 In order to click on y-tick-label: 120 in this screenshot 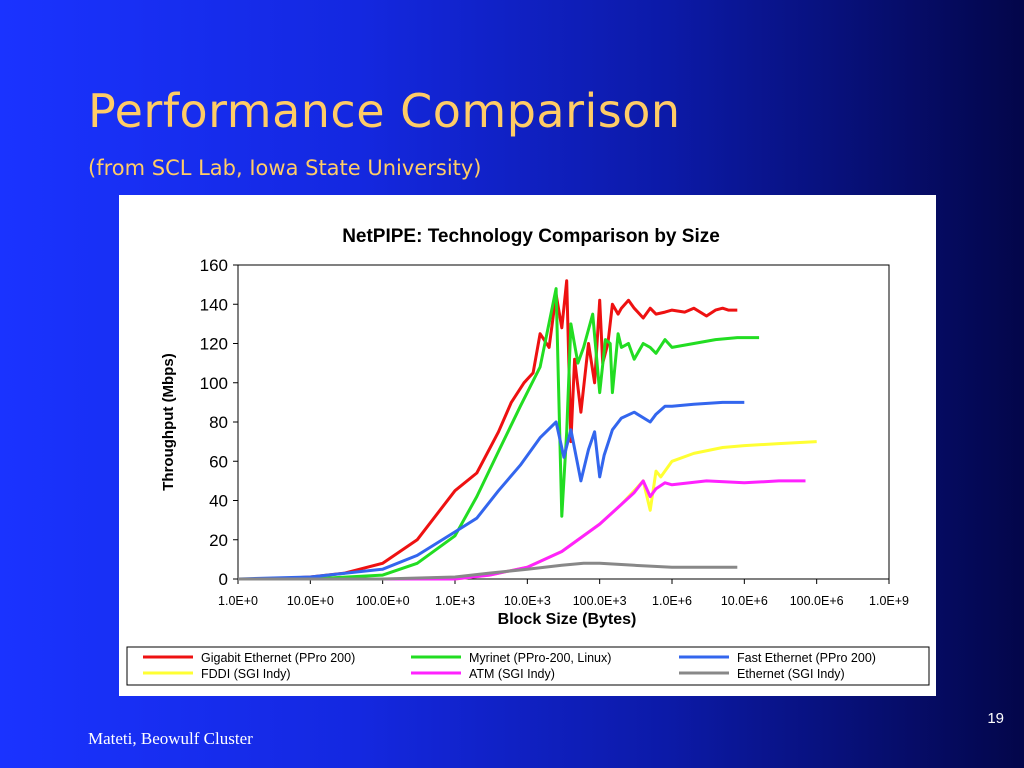, I will do `click(214, 344)`.